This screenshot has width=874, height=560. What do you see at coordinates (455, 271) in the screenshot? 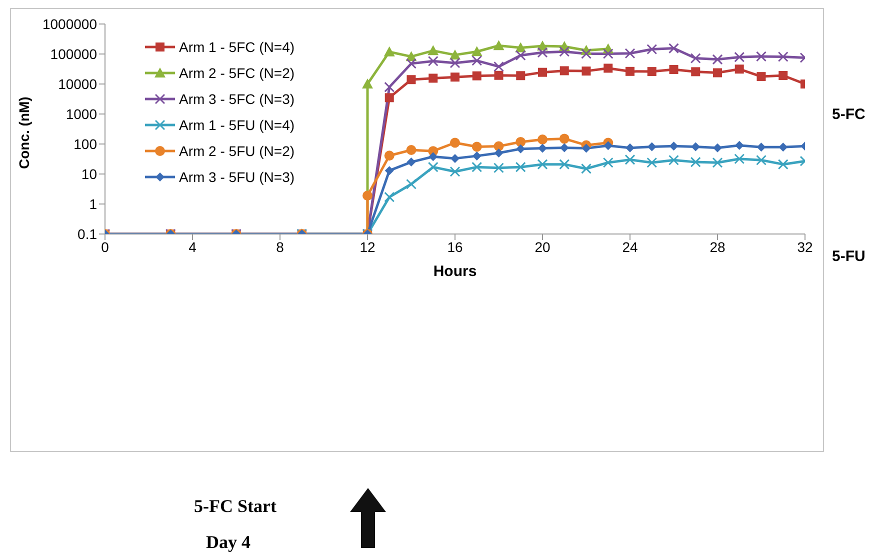
I see `x-axis-title: Hours` at bounding box center [455, 271].